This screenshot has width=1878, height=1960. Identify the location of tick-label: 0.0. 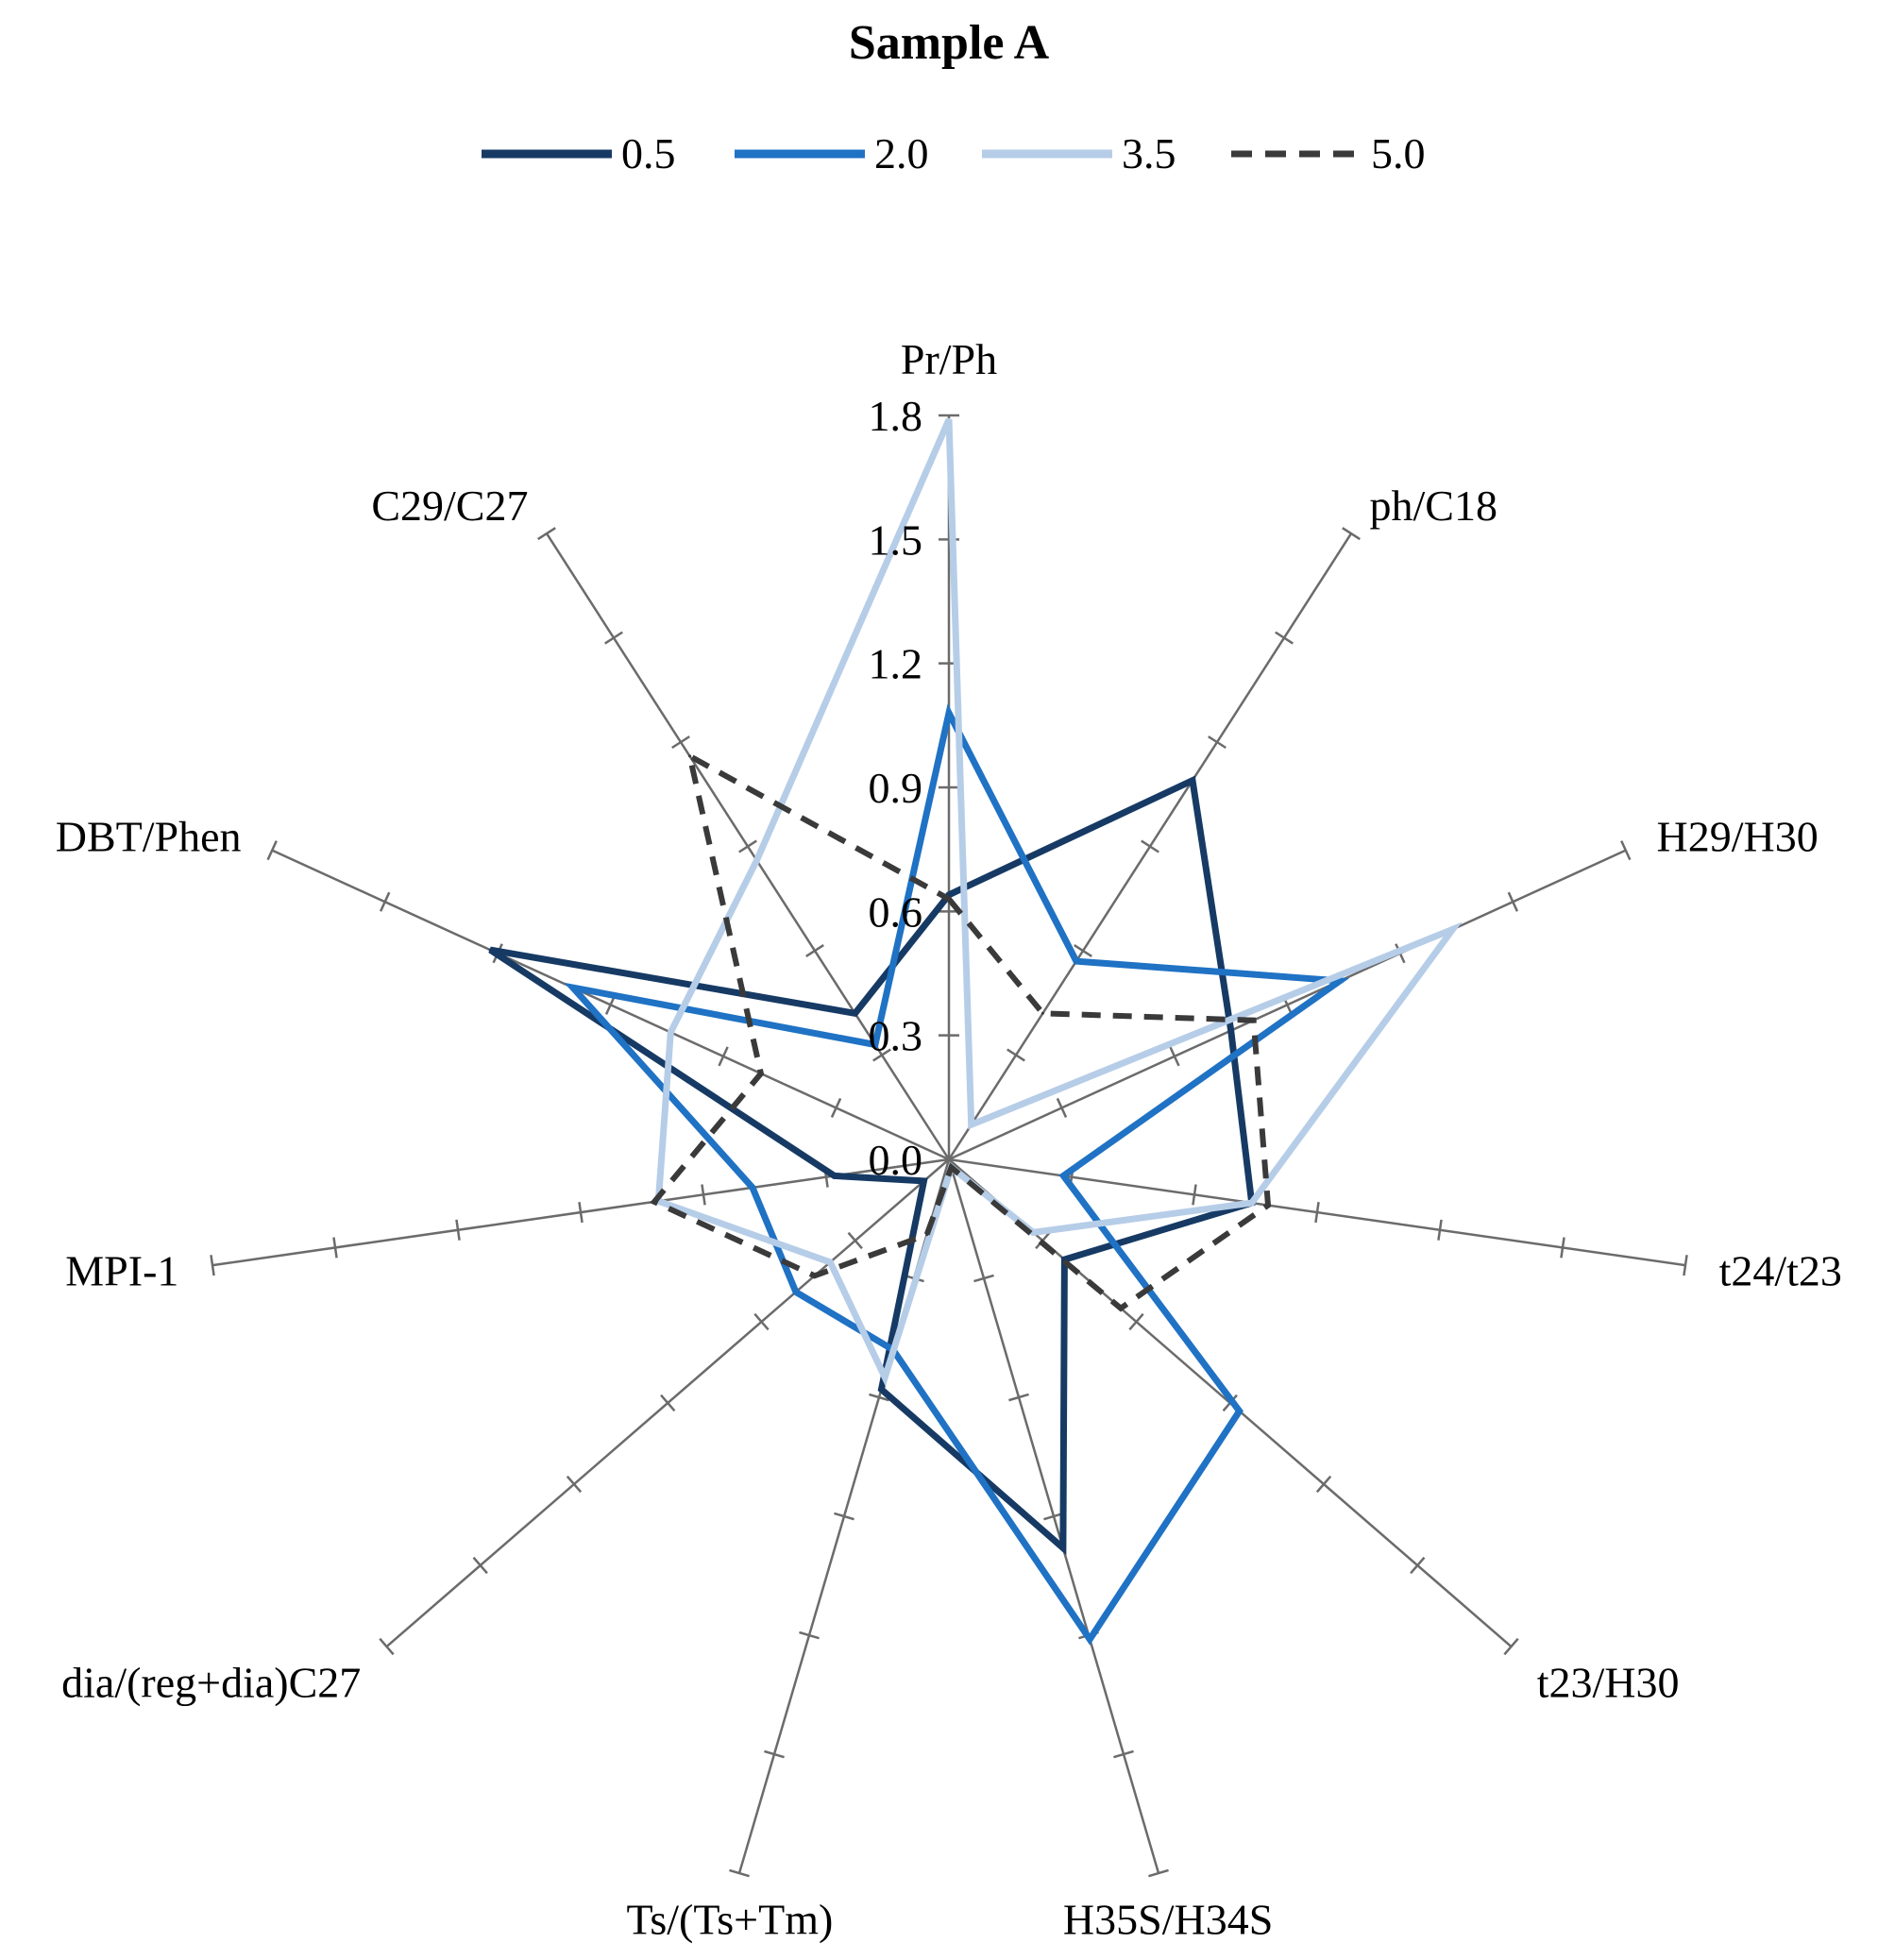
(896, 1160).